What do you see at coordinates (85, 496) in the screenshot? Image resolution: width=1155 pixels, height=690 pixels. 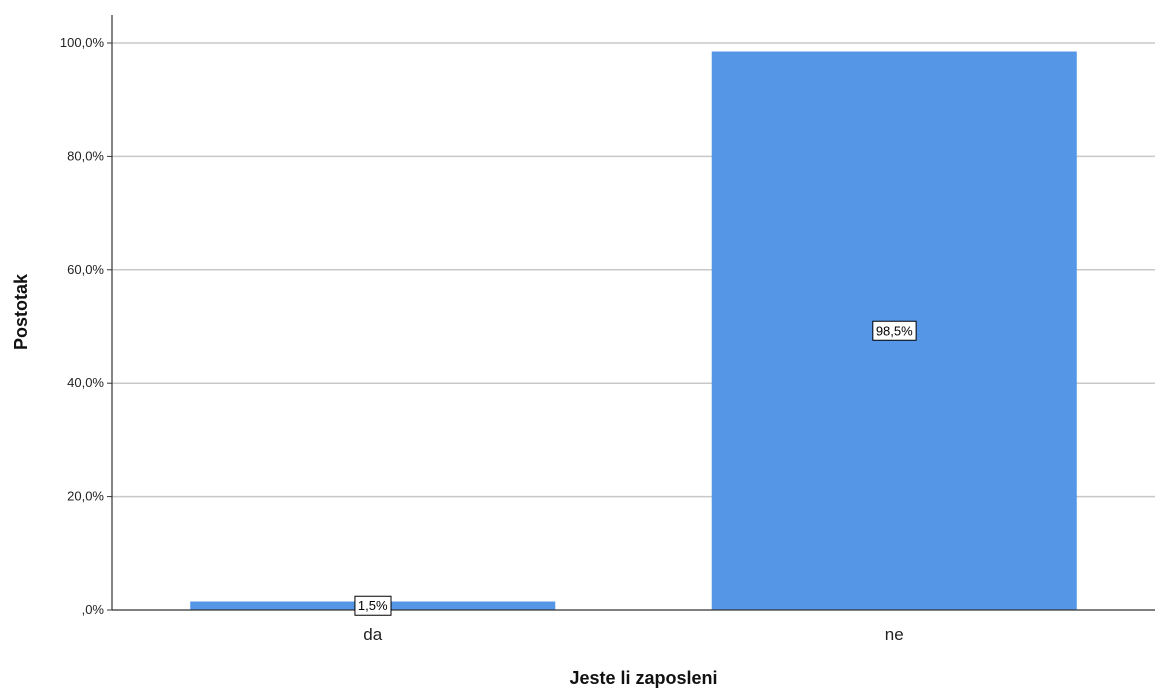 I see `y-tick-label: 20,0%` at bounding box center [85, 496].